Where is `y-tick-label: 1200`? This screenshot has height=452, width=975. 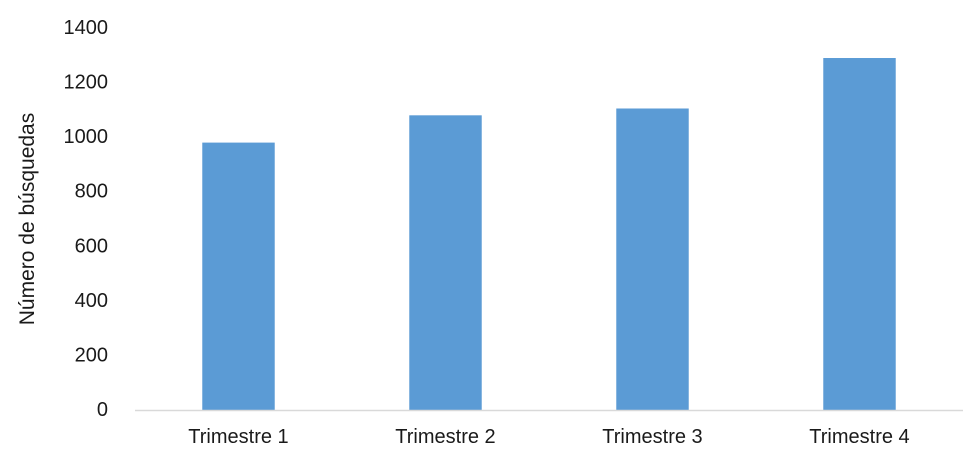
y-tick-label: 1200 is located at coordinates (86, 83).